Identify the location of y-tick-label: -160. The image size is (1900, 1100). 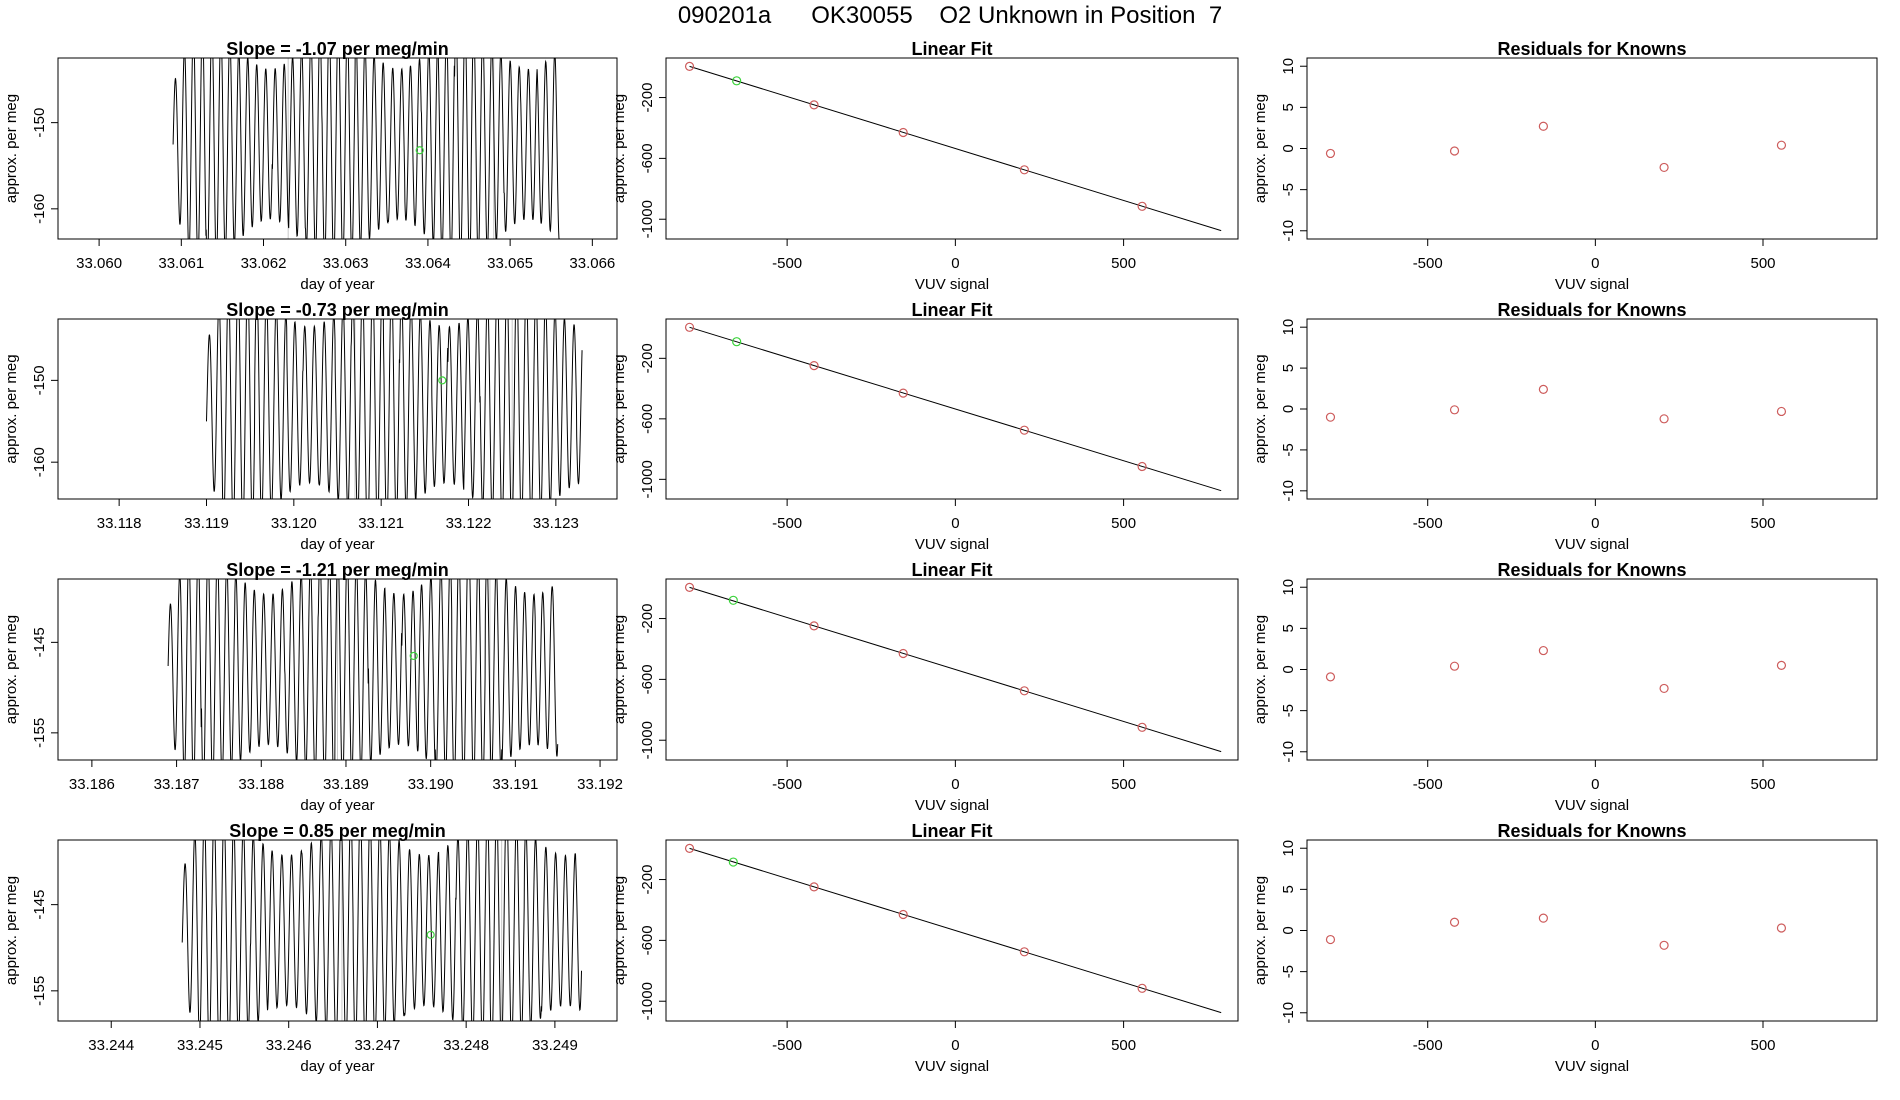
(39, 209).